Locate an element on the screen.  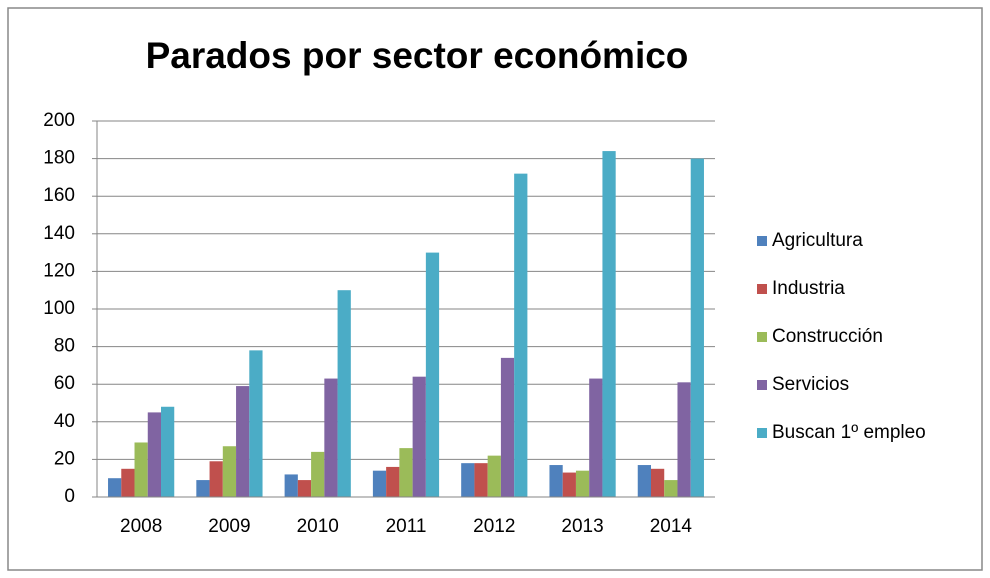
legend-label: Buscan 1º empleo is located at coordinates (849, 432).